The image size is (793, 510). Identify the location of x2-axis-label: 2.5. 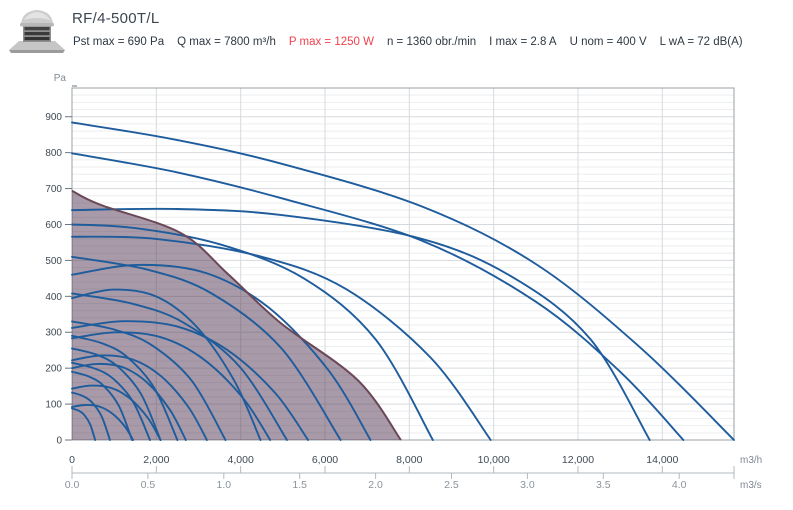
(451, 485).